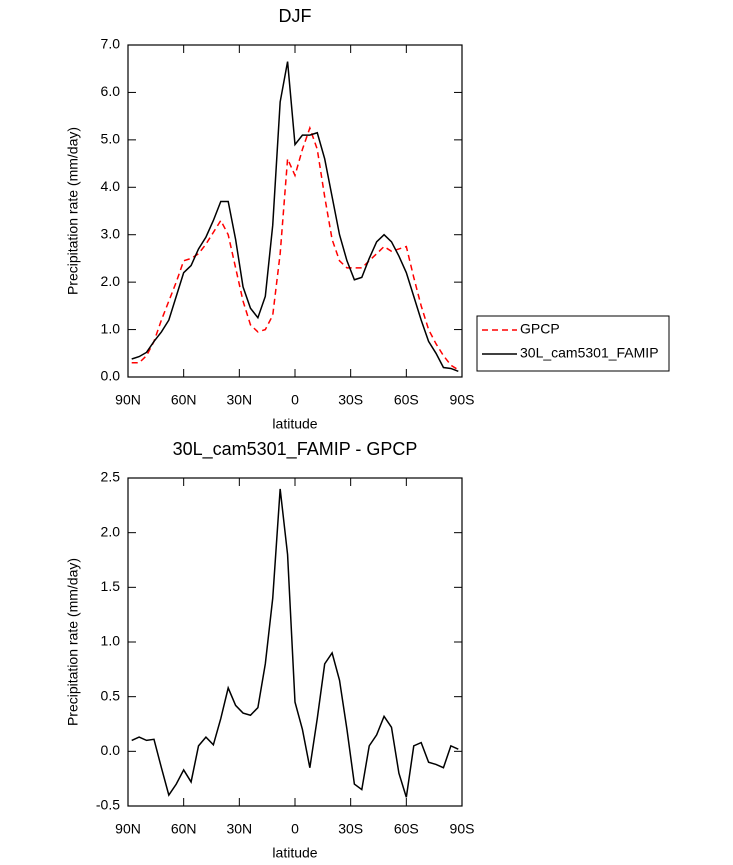  What do you see at coordinates (111, 91) in the screenshot?
I see `y-tick-label: 6.0` at bounding box center [111, 91].